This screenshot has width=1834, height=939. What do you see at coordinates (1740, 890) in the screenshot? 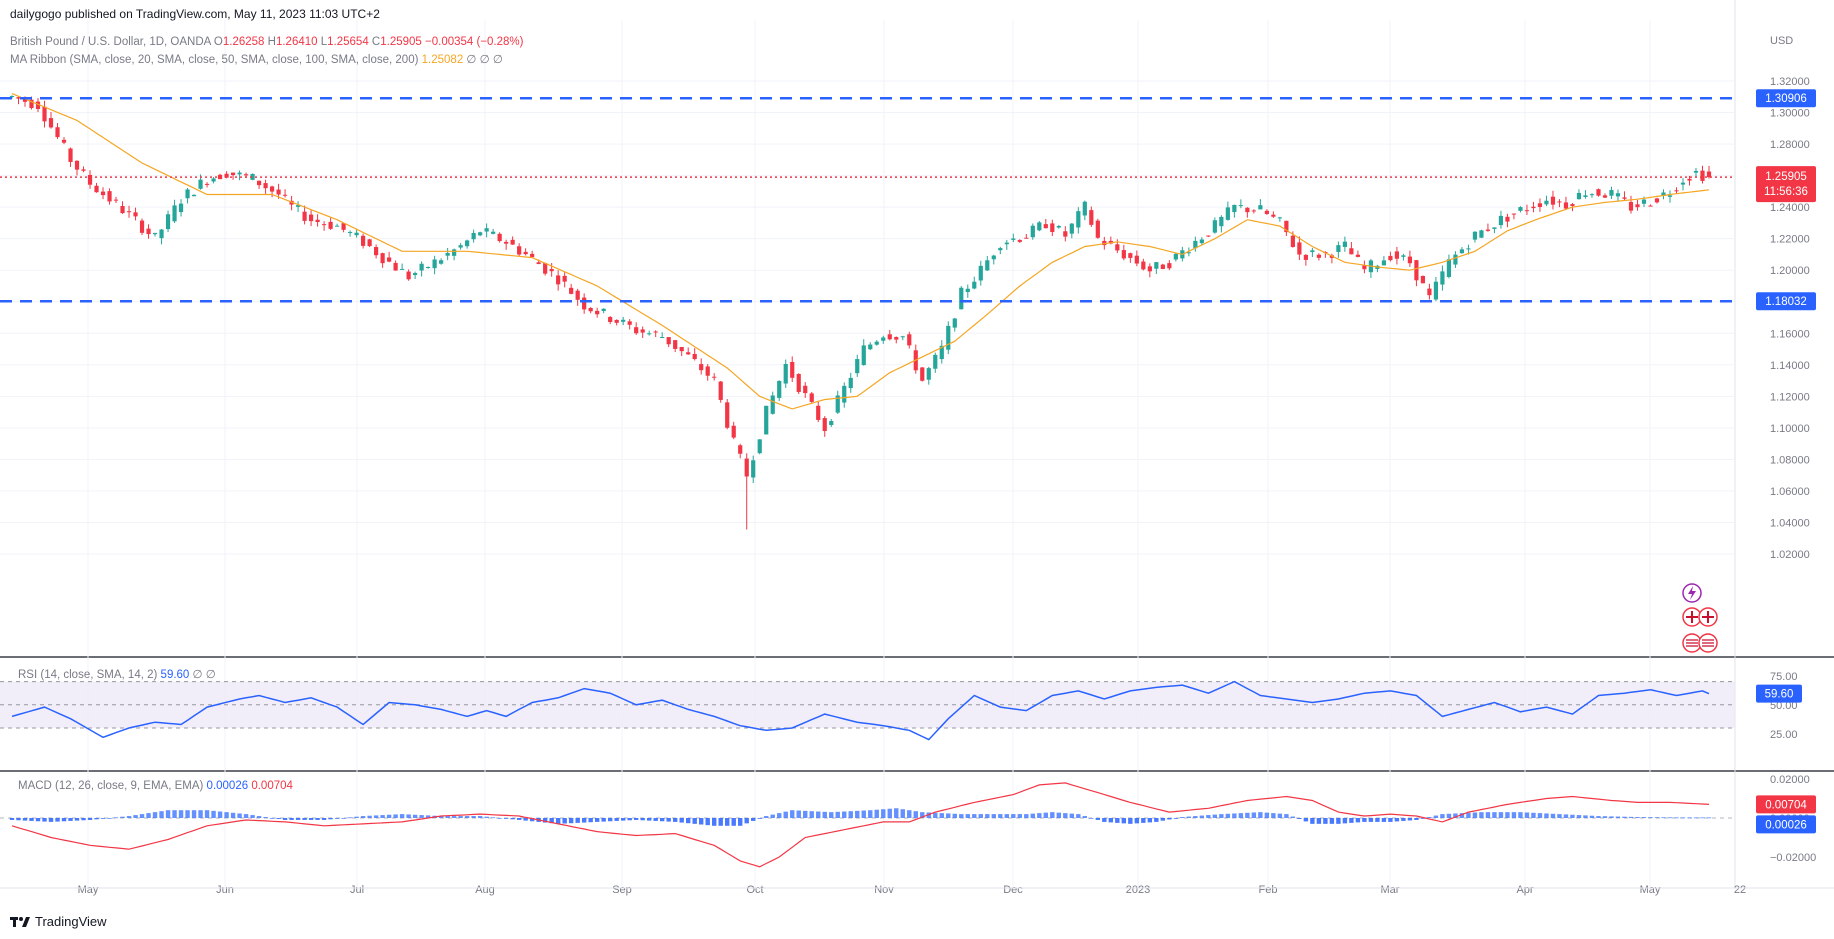
I see `x-tick-label: 22` at bounding box center [1740, 890].